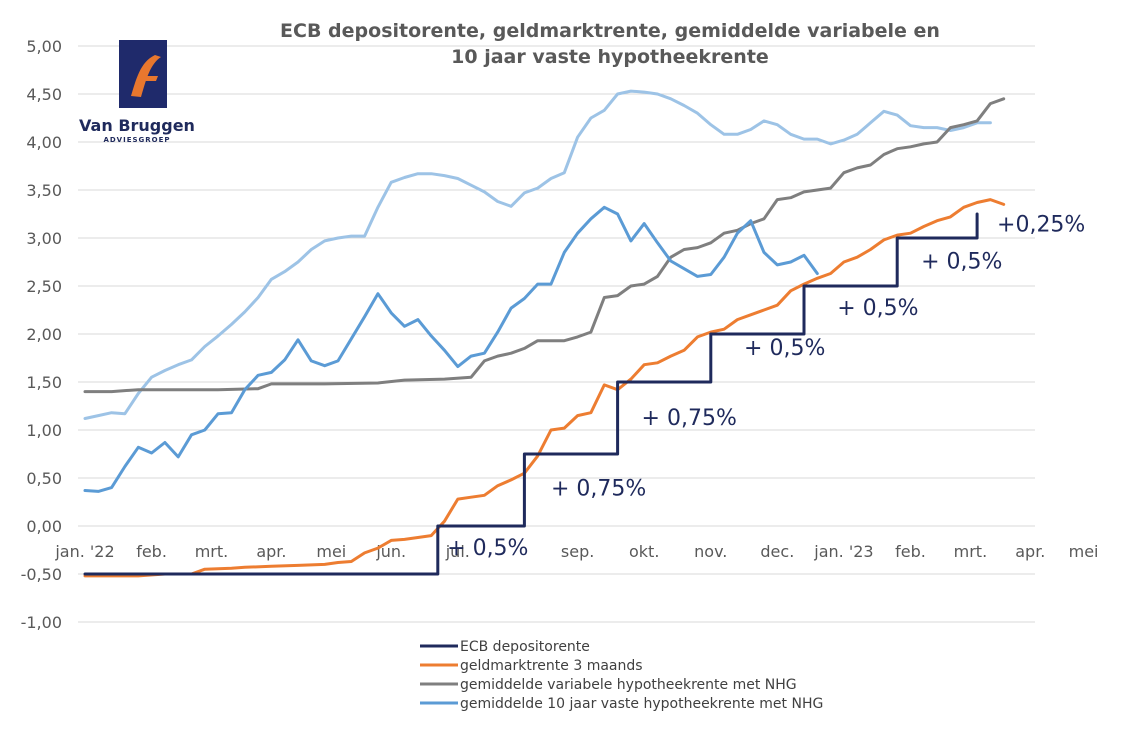 The width and height of the screenshot is (1140, 730). Describe the element at coordinates (44, 190) in the screenshot. I see `y-tick-label: 3,50` at that location.